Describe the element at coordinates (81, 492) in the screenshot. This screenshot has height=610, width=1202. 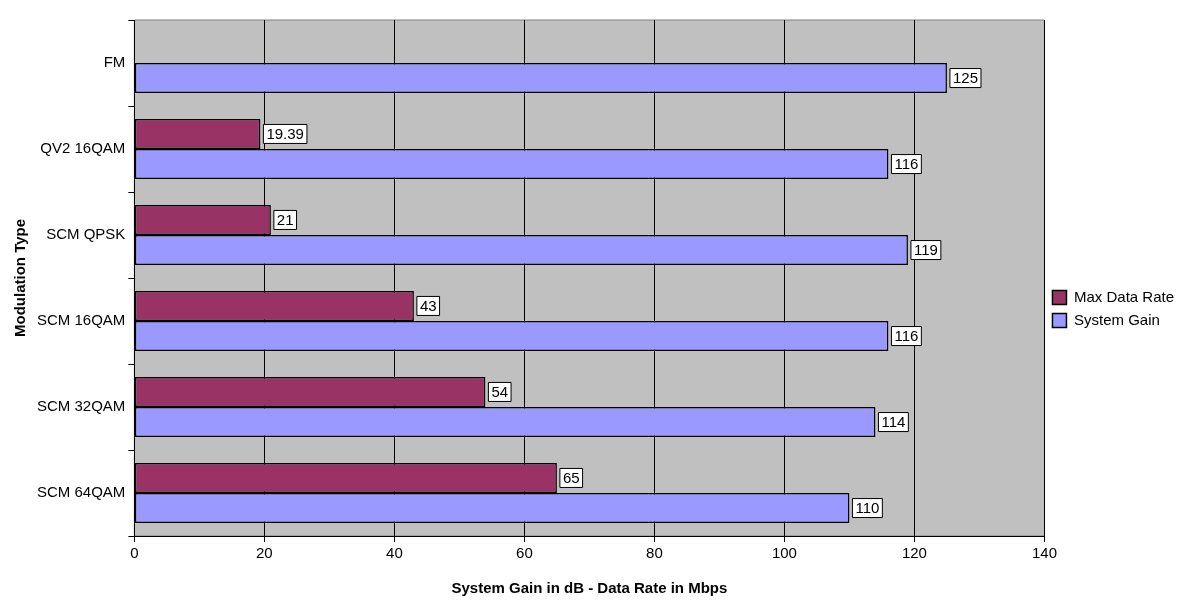
I see `y-tick-label: SCM 64QAM` at that location.